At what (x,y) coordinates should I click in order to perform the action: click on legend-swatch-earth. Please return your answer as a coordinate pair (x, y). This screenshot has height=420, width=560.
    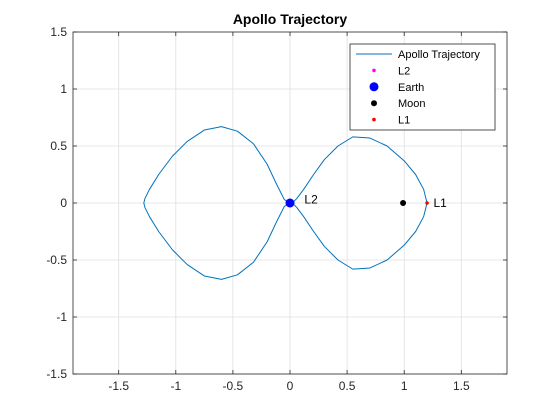
    Looking at the image, I should click on (374, 87).